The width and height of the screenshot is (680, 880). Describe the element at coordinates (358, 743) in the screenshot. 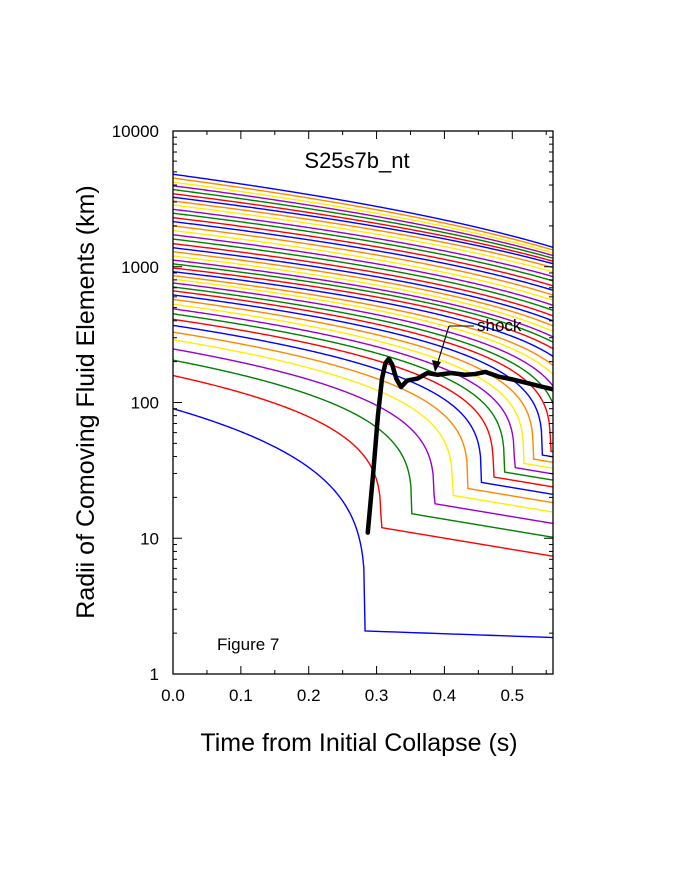

I see `x-axis-title: Time from Initial Collapse (s)` at that location.